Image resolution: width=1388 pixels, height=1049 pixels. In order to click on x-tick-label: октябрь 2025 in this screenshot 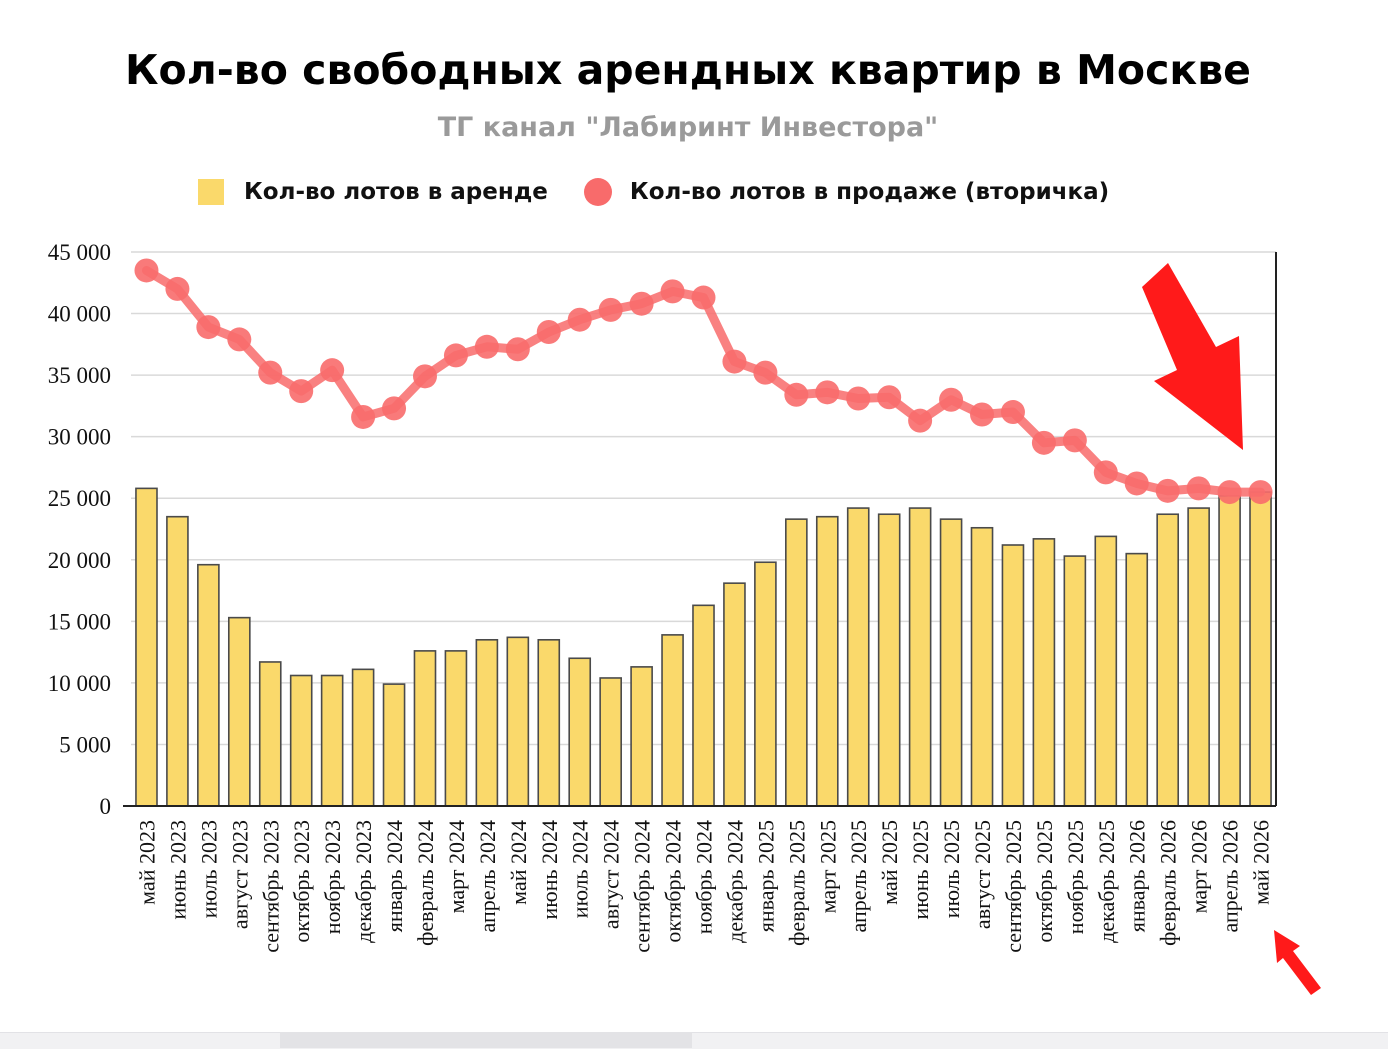, I will do `click(1044, 881)`.